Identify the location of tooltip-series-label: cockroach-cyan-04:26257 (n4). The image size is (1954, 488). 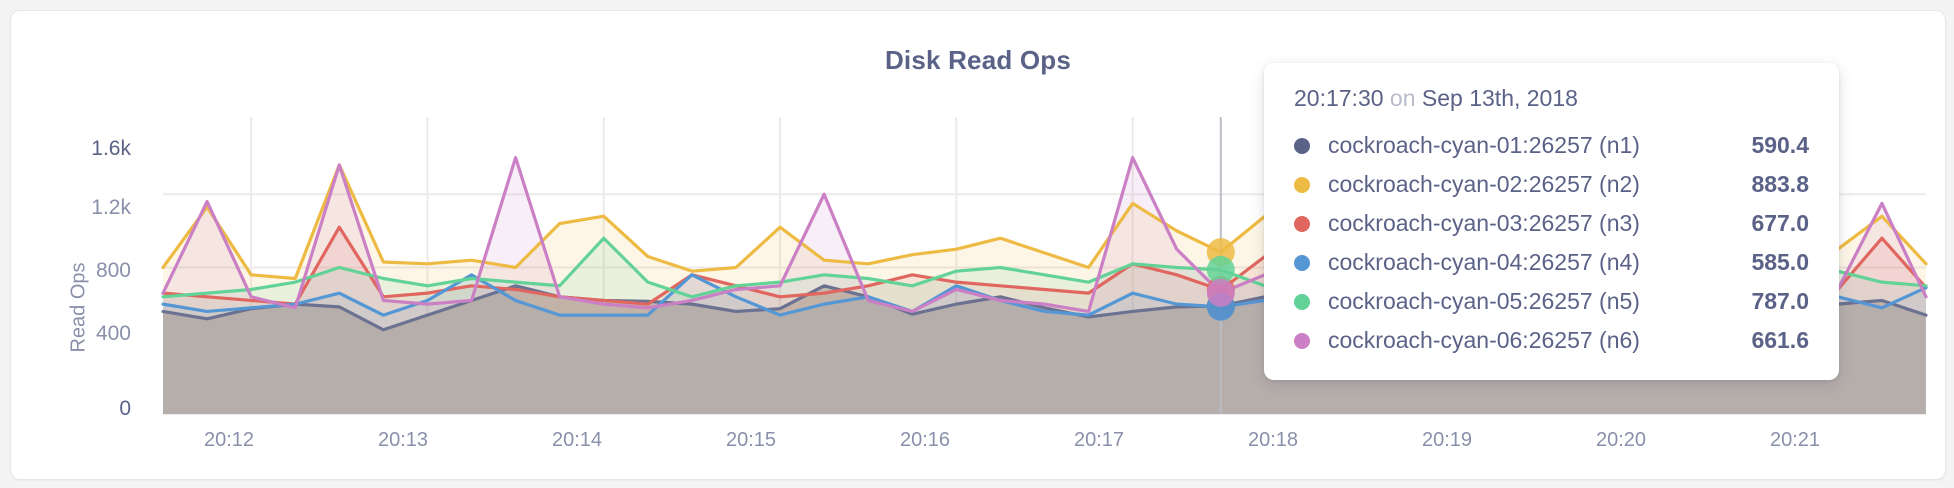
(1484, 262).